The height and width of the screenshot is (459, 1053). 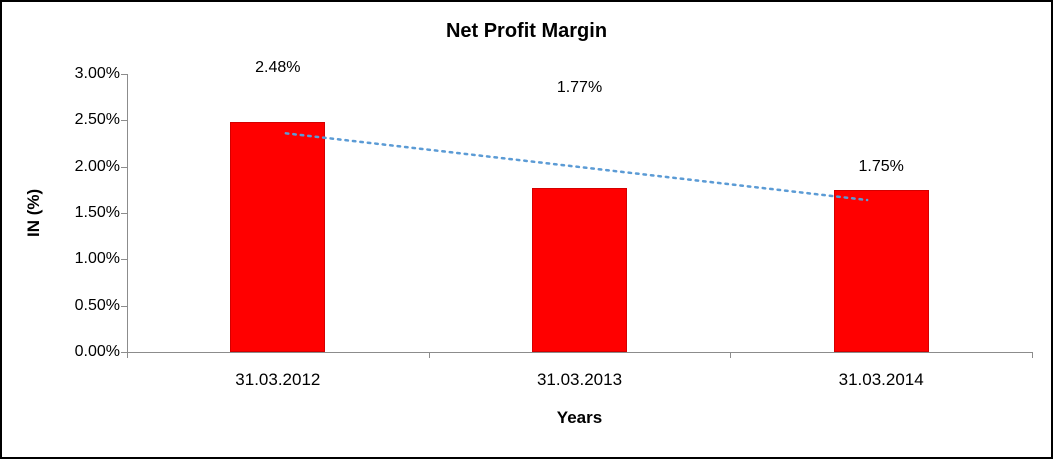 What do you see at coordinates (881, 379) in the screenshot?
I see `category-label: 31.03.2014` at bounding box center [881, 379].